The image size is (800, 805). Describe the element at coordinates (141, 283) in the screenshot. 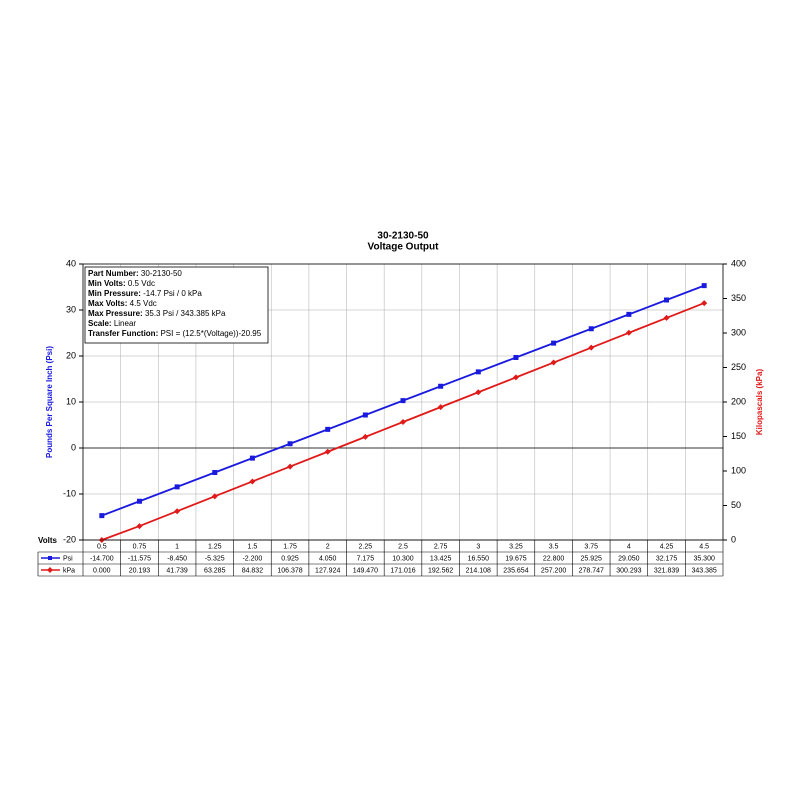

I see `info-value: 0.5 Vdc` at that location.